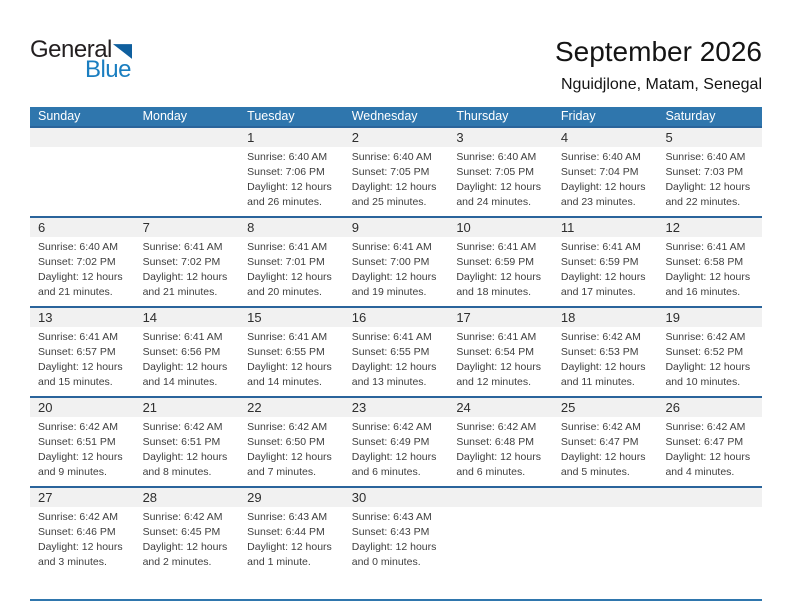 The width and height of the screenshot is (792, 612). Describe the element at coordinates (359, 407) in the screenshot. I see `day-number: 23` at that location.